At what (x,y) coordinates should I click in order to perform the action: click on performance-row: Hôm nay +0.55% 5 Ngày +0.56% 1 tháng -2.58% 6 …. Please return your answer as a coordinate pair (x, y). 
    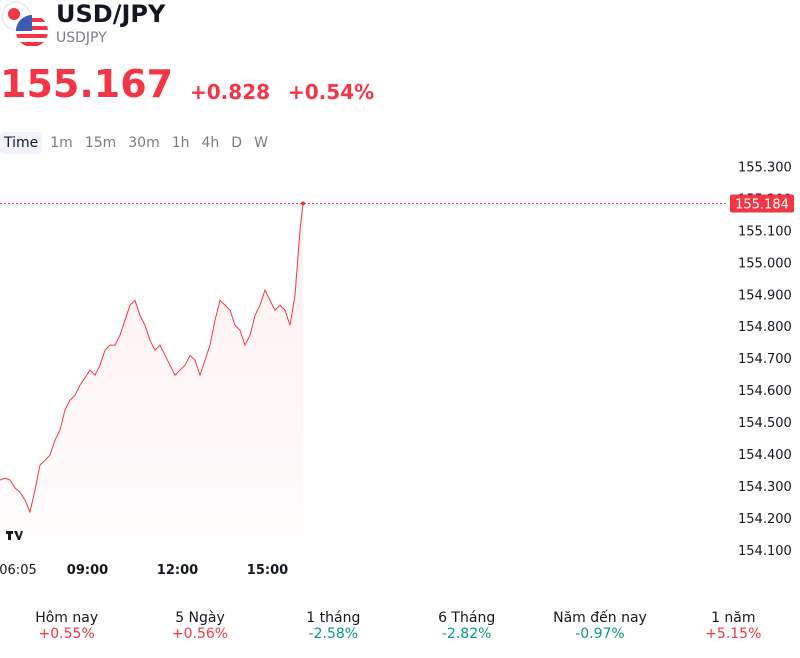
    Looking at the image, I should click on (400, 626).